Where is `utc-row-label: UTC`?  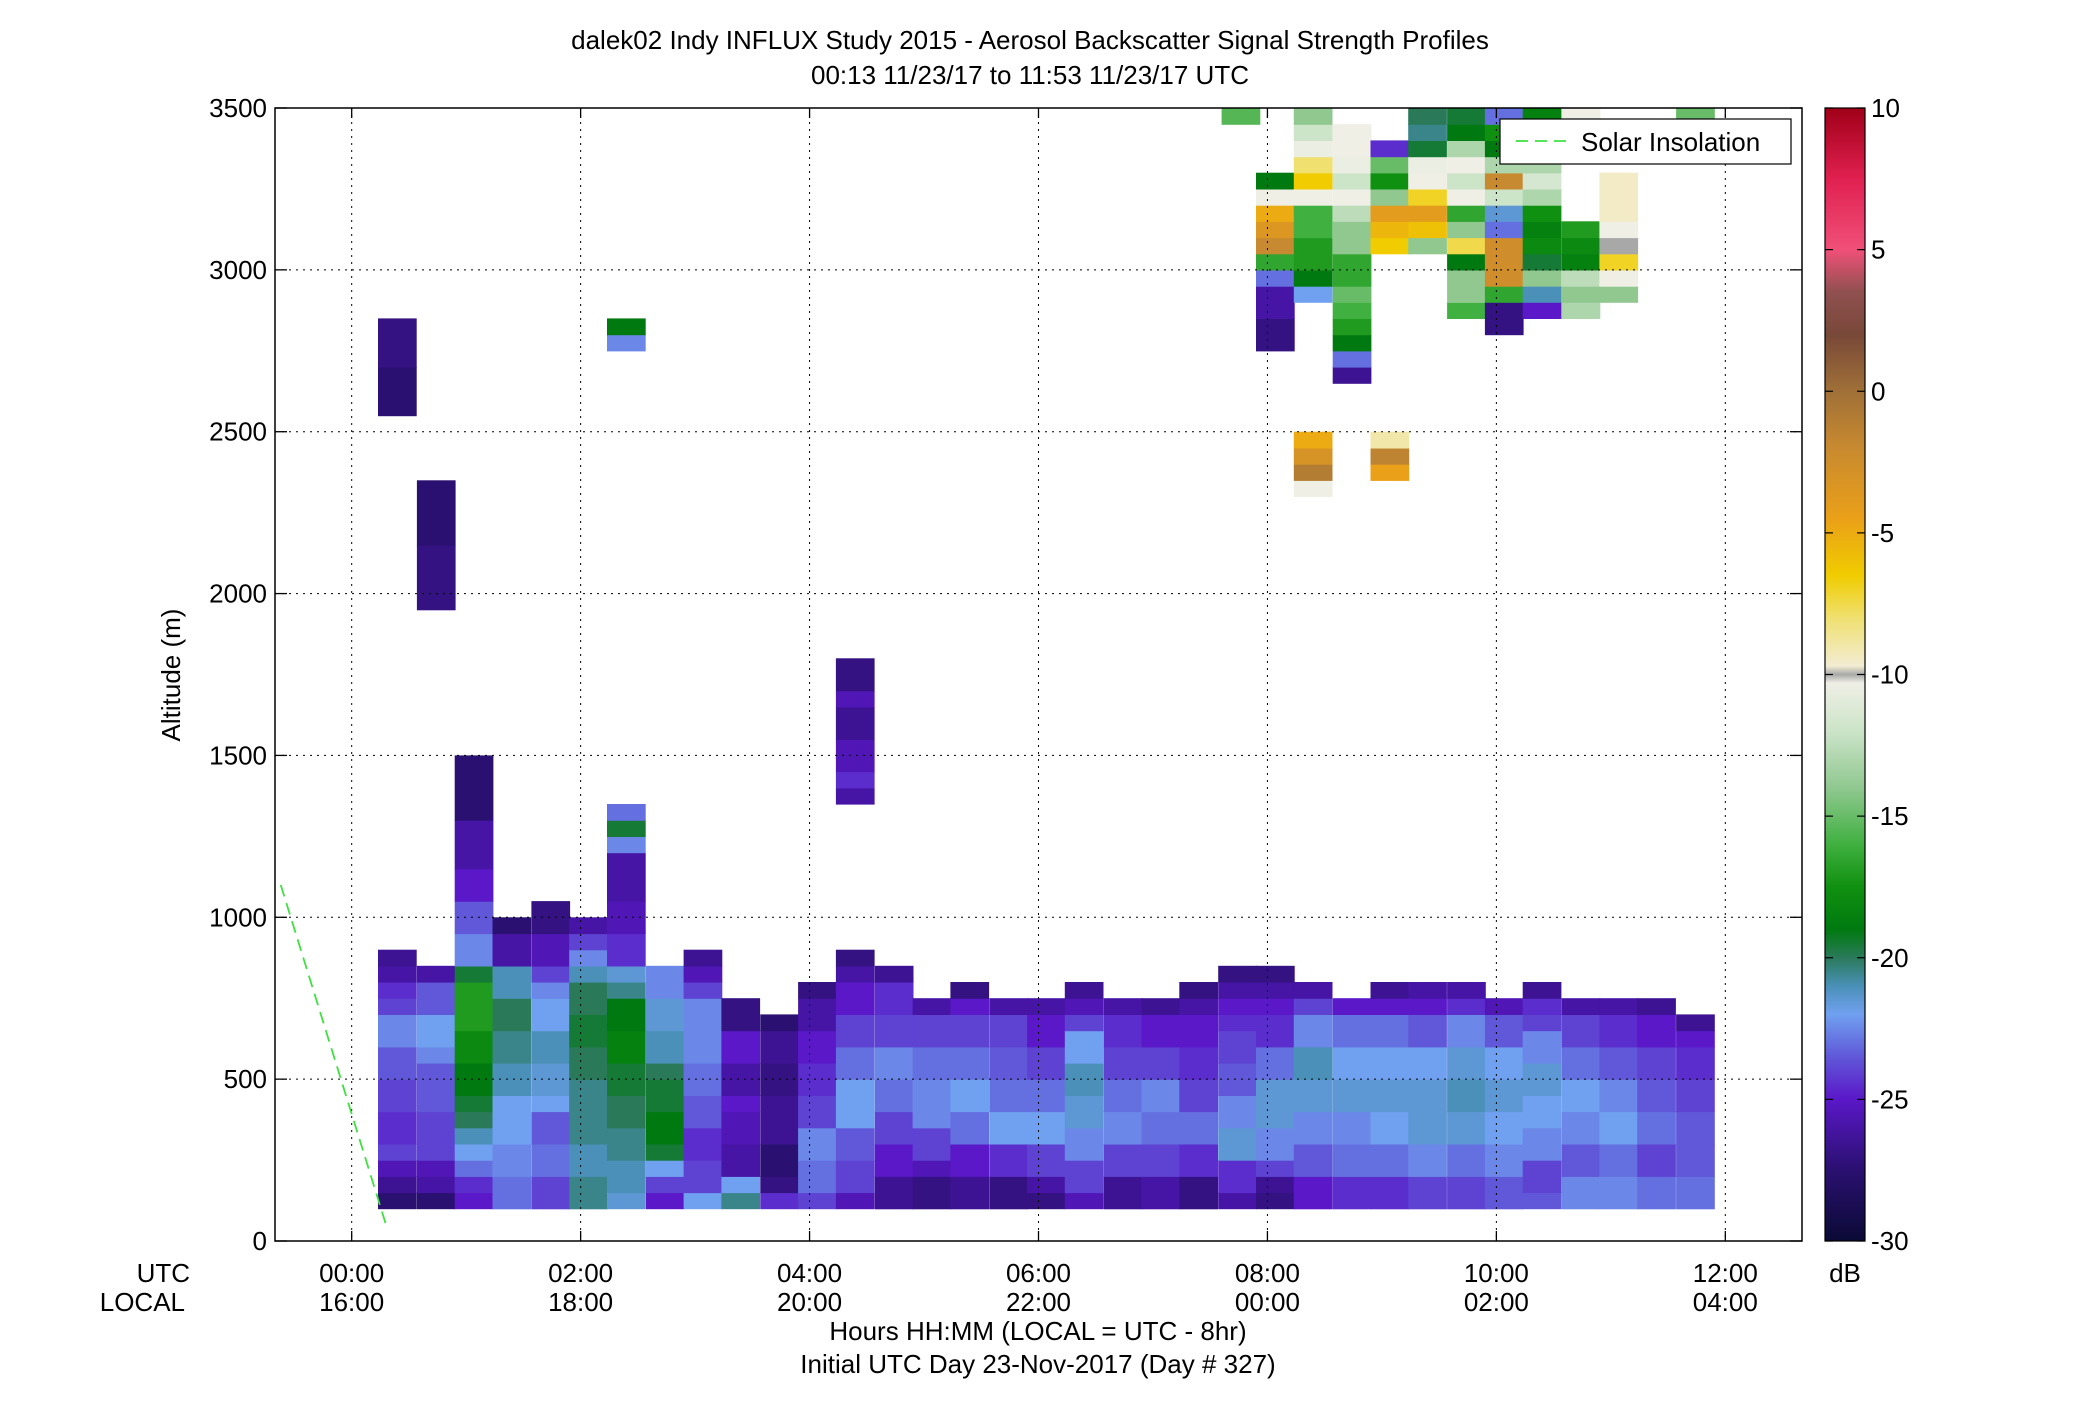
utc-row-label: UTC is located at coordinates (163, 1273).